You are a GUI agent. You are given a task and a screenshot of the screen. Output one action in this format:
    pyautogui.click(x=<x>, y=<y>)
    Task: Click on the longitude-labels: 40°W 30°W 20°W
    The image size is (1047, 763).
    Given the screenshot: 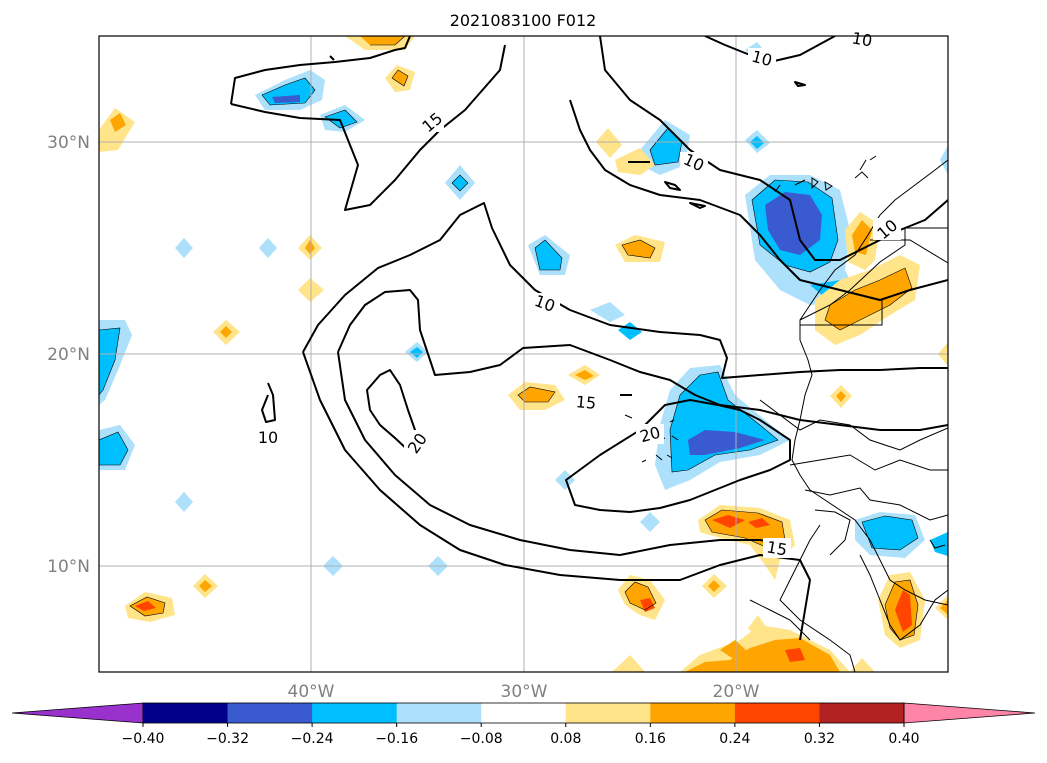 What is the action you would take?
    pyautogui.click(x=524, y=692)
    